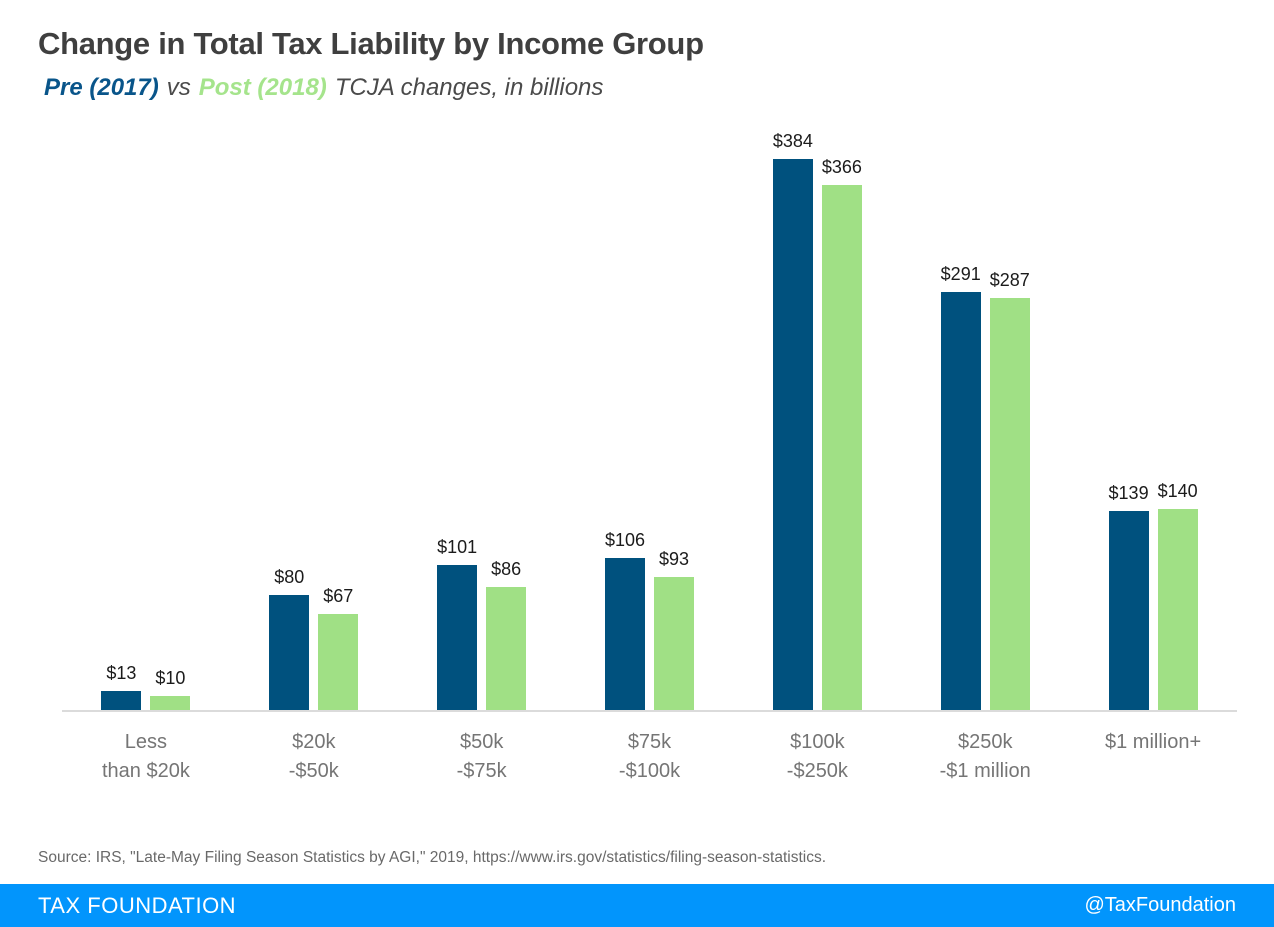 This screenshot has height=927, width=1274. What do you see at coordinates (649, 756) in the screenshot?
I see `x-axis-category-label: $75k -$100k` at bounding box center [649, 756].